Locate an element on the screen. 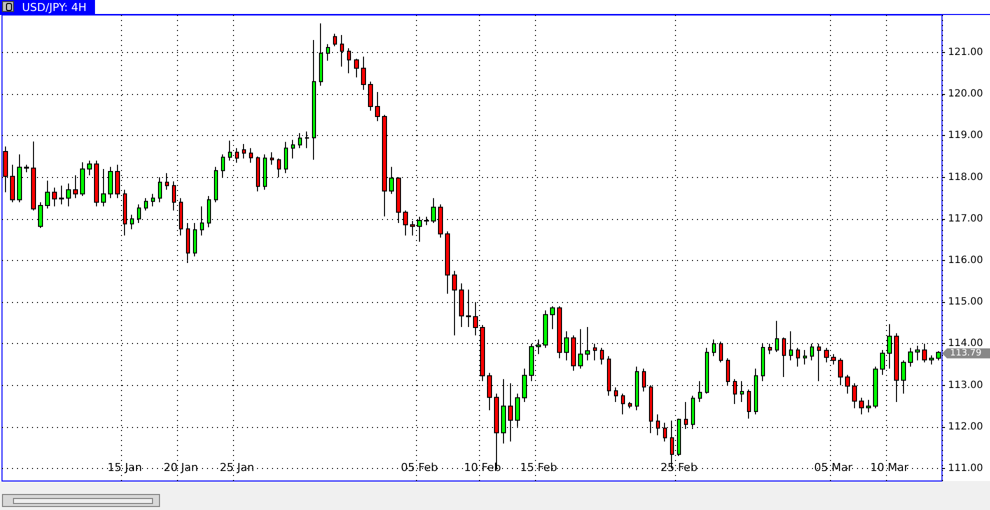  x-tick-label: 20 Jan is located at coordinates (181, 467).